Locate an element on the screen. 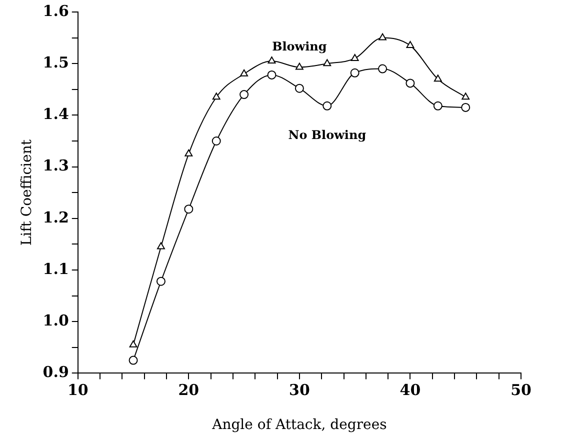 This screenshot has height=443, width=566. y-tick-label: 1.3 is located at coordinates (55, 165).